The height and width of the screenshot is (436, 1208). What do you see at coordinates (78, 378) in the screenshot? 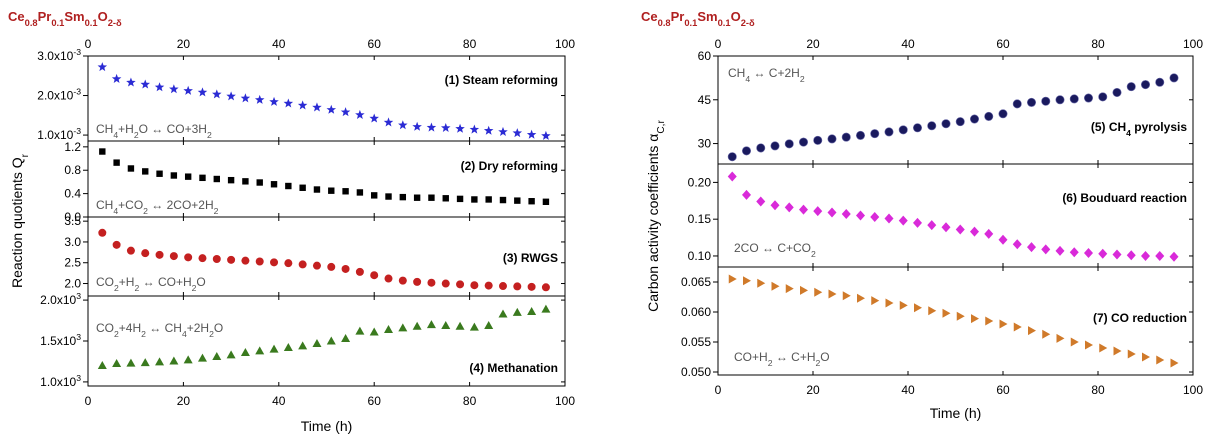
I see `y-tick-label-part: 3` at bounding box center [78, 378].